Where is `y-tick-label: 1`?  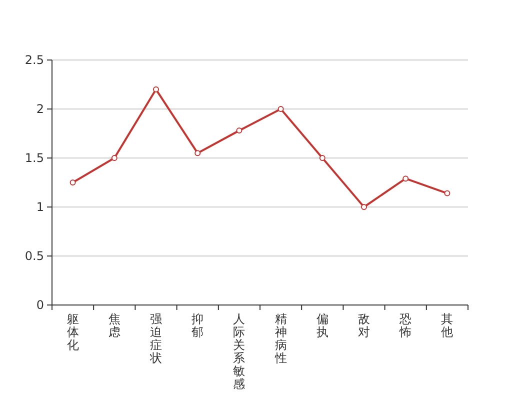
y-tick-label: 1 is located at coordinates (40, 207).